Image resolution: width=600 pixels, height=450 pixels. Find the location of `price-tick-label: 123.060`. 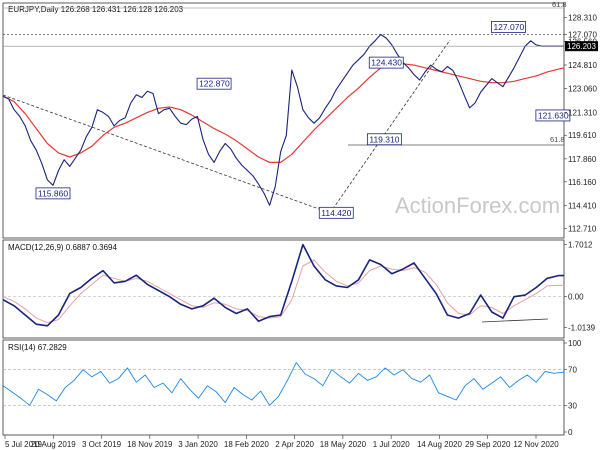

price-tick-label: 123.060 is located at coordinates (582, 89).